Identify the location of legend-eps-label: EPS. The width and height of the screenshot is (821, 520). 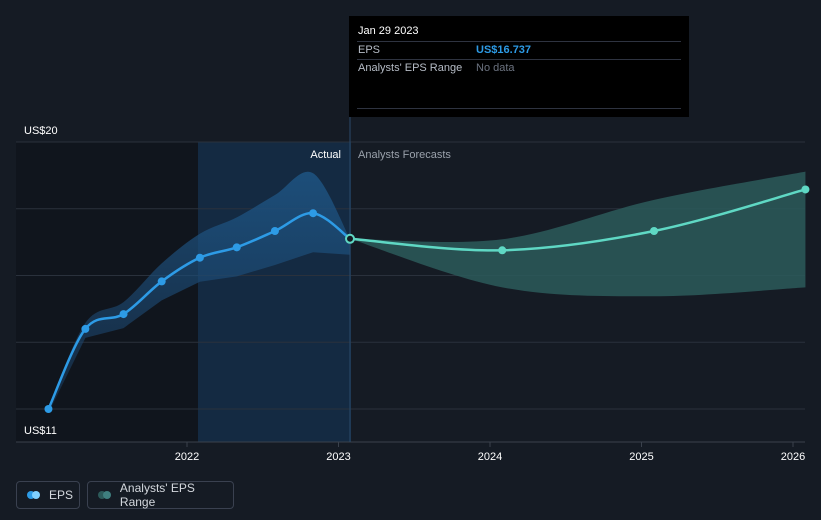
(61, 495).